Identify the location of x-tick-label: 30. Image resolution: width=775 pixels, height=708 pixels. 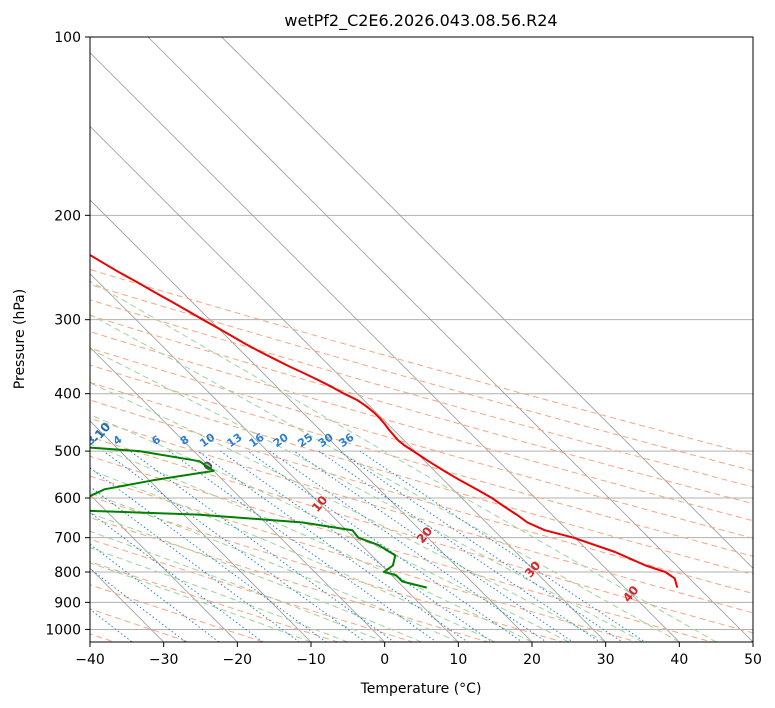
(606, 660).